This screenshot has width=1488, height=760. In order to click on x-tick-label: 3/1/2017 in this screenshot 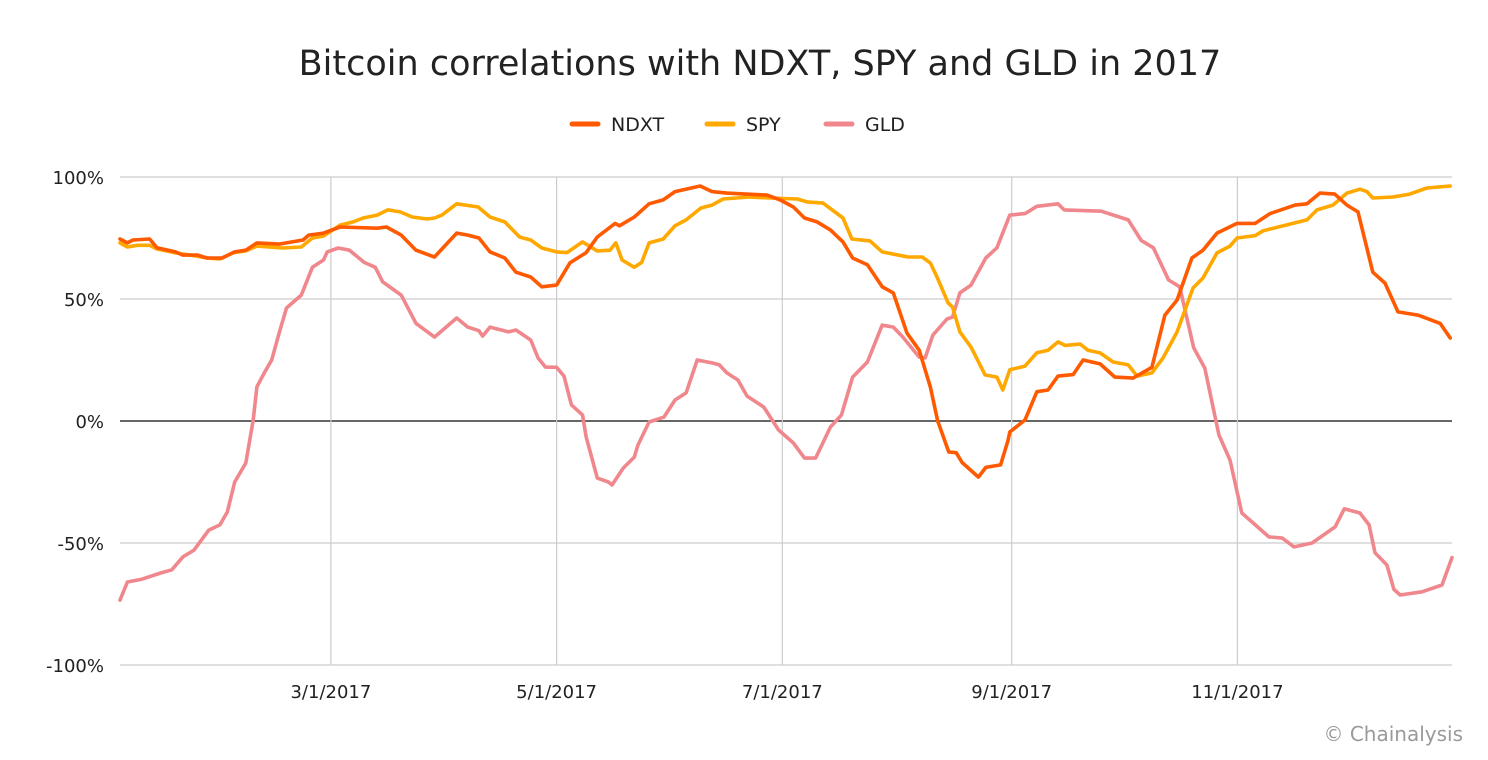, I will do `click(330, 692)`.